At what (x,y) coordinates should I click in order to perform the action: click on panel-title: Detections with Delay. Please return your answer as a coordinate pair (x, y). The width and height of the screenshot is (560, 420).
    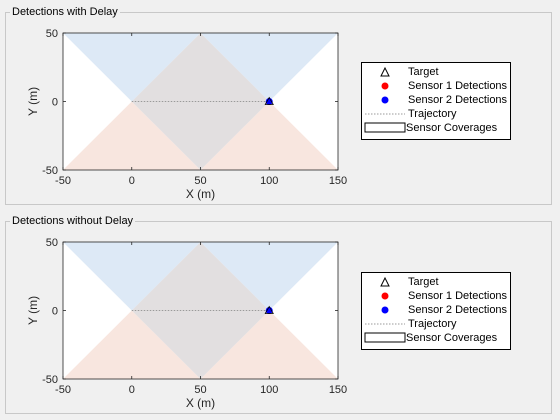
    Looking at the image, I should click on (65, 12).